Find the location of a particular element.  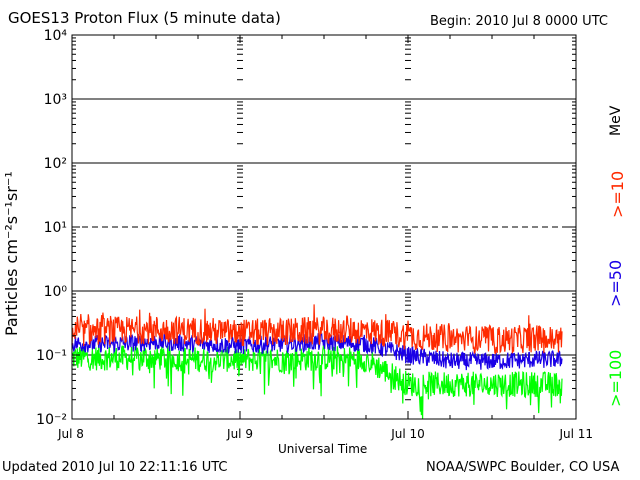

begin-time-label: Begin: 2010 Jul 8 0000 UTC is located at coordinates (519, 21).